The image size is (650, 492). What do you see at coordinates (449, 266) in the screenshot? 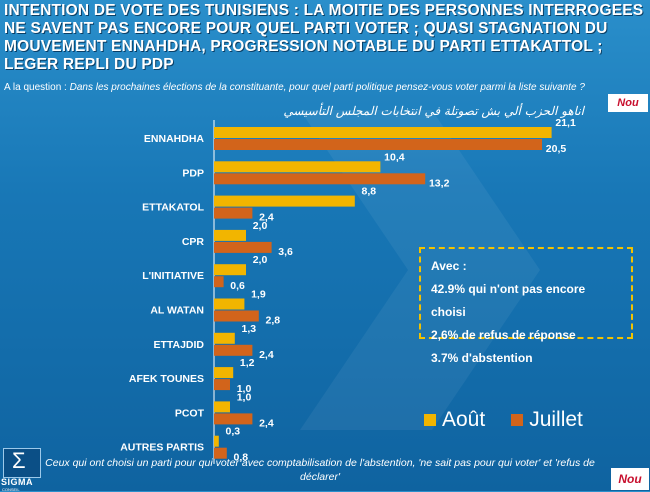
I see `info-box-heading: Avec :` at bounding box center [449, 266].